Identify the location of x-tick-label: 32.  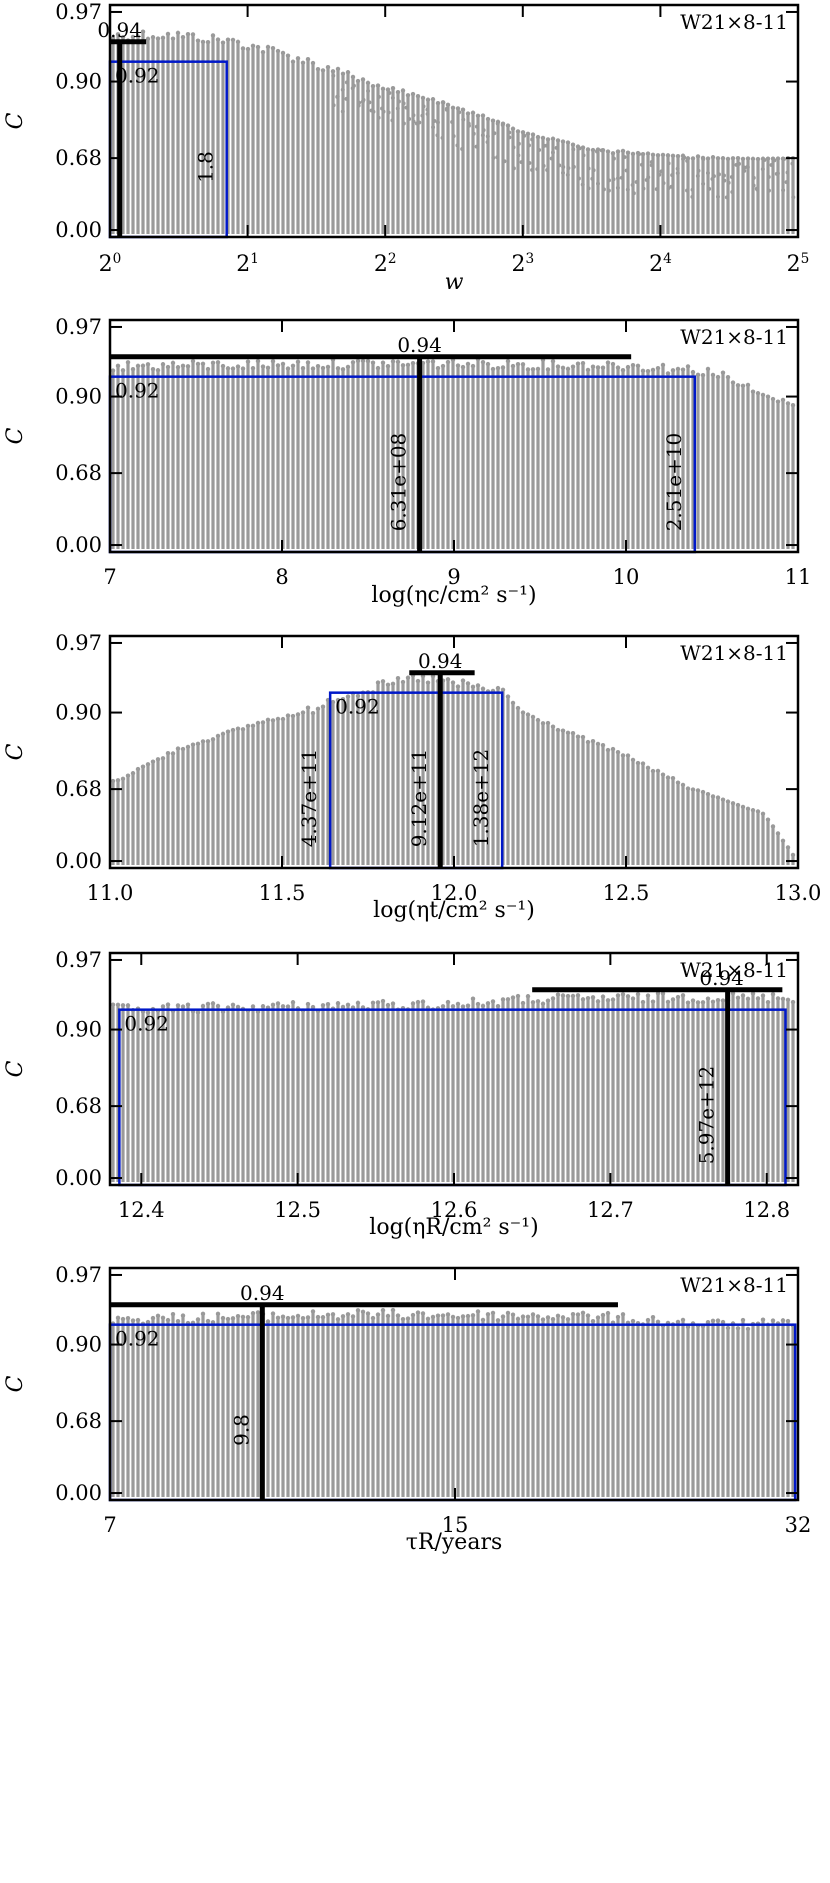
(798, 1525).